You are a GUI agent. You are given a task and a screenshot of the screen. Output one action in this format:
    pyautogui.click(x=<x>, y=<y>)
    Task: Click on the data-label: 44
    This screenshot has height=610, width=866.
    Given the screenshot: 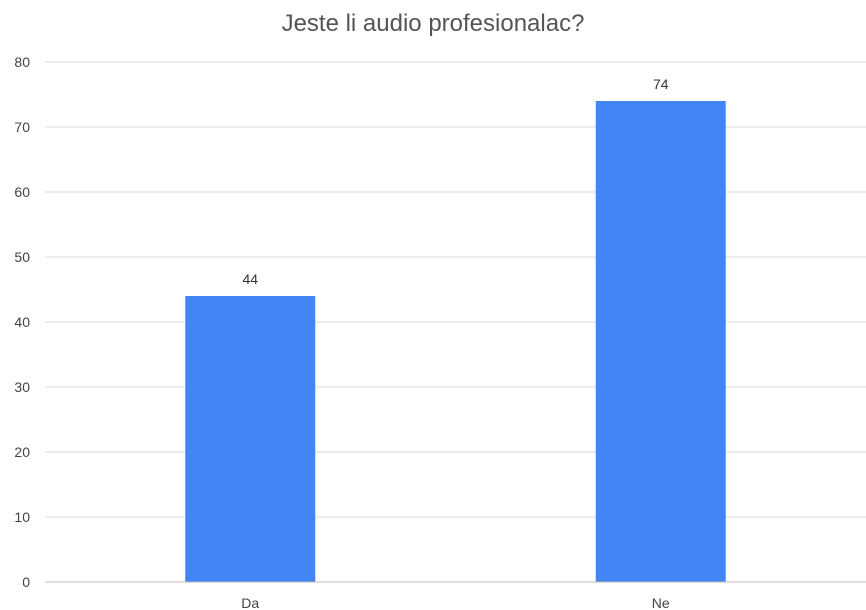 What is the action you would take?
    pyautogui.click(x=250, y=279)
    